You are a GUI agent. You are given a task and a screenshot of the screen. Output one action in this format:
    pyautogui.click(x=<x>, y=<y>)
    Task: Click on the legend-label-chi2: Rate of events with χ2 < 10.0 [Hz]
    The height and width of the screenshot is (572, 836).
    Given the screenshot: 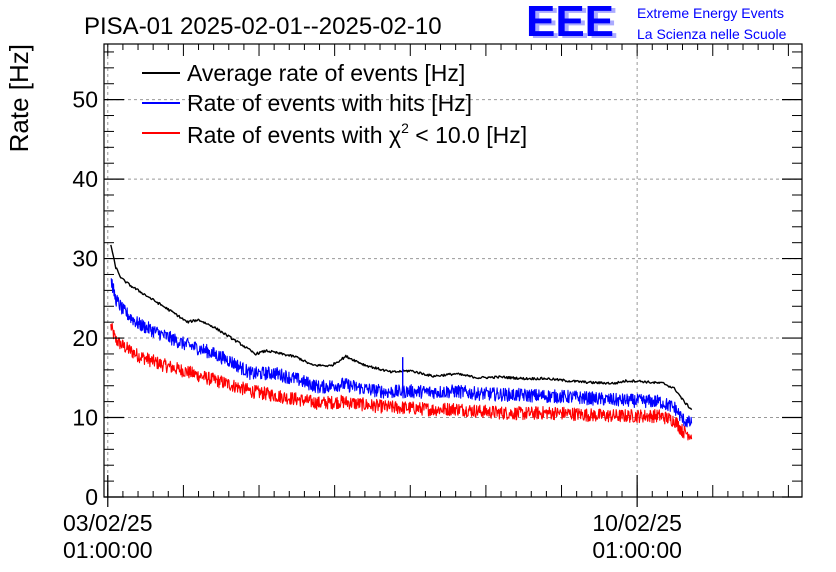 What is the action you would take?
    pyautogui.click(x=357, y=134)
    